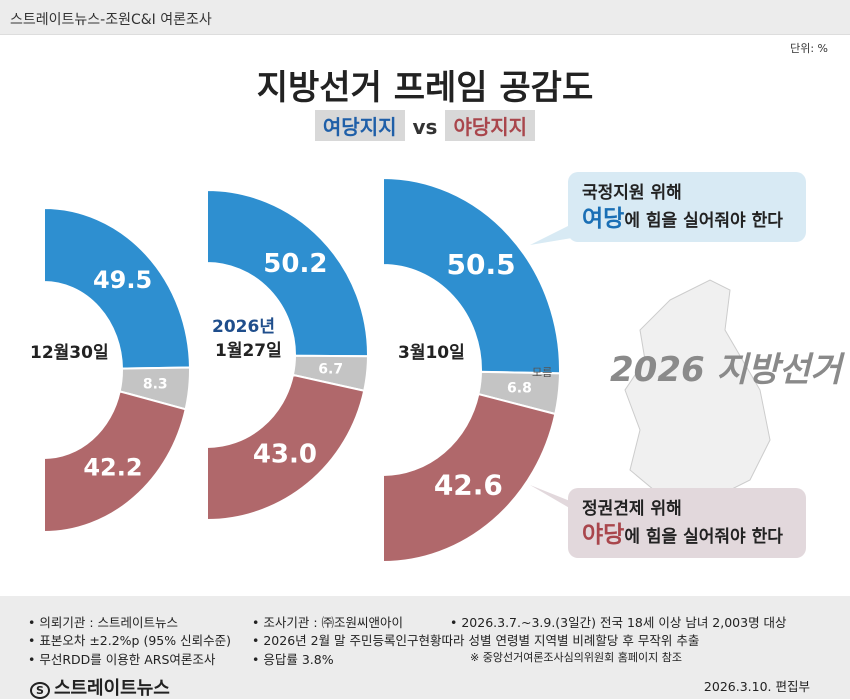 This screenshot has height=700, width=850. I want to click on bubble-ruling-rest: 에 힘을 실어줘야 한다, so click(703, 221).